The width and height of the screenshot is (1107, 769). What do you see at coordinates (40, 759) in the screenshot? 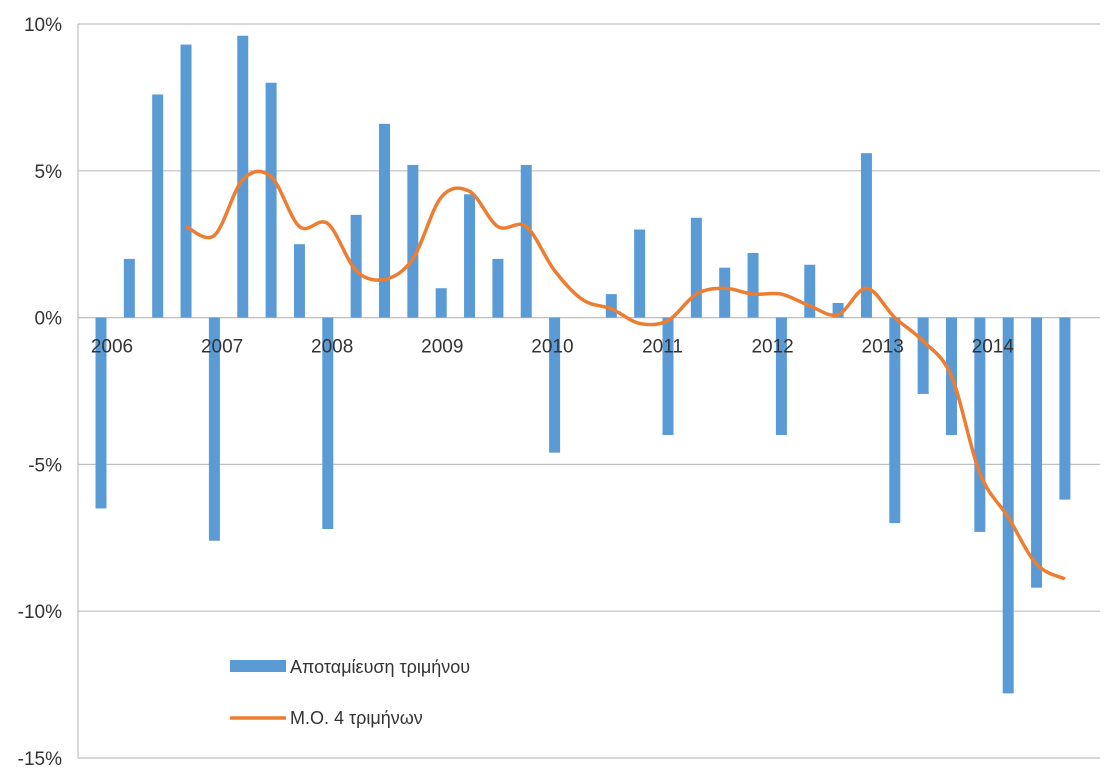
I see `y-tick-label: -15%` at bounding box center [40, 759].